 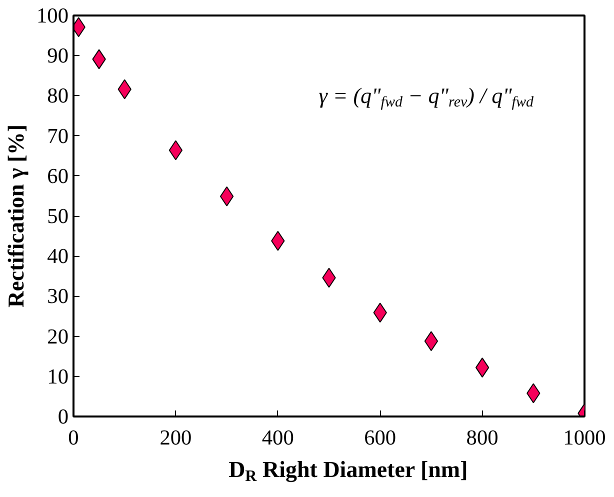 I want to click on y-tick-label: 70, so click(x=57, y=136).